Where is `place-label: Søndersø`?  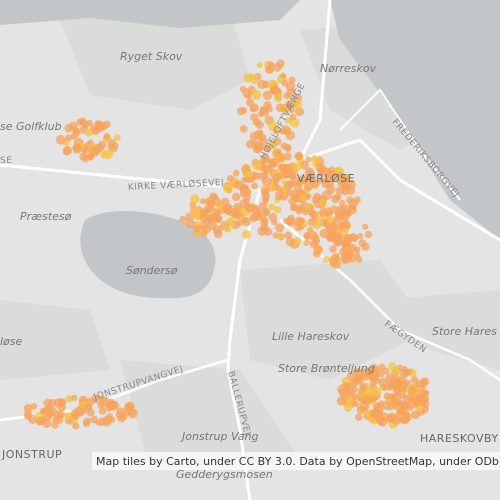
place-label: Søndersø is located at coordinates (152, 270).